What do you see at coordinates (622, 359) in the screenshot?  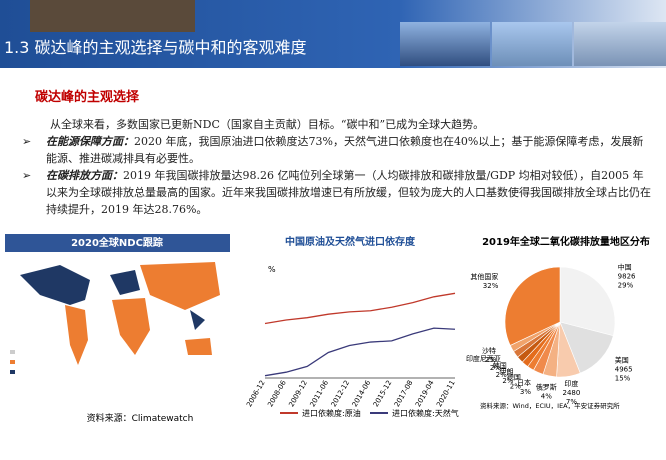 I see `slice-label: 美国` at bounding box center [622, 359].